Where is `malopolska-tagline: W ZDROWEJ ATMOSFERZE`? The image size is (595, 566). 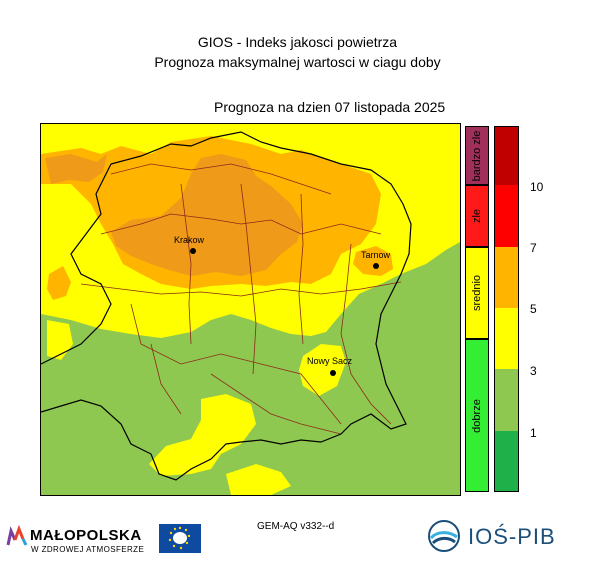 malopolska-tagline: W ZDROWEJ ATMOSFERZE is located at coordinates (88, 549).